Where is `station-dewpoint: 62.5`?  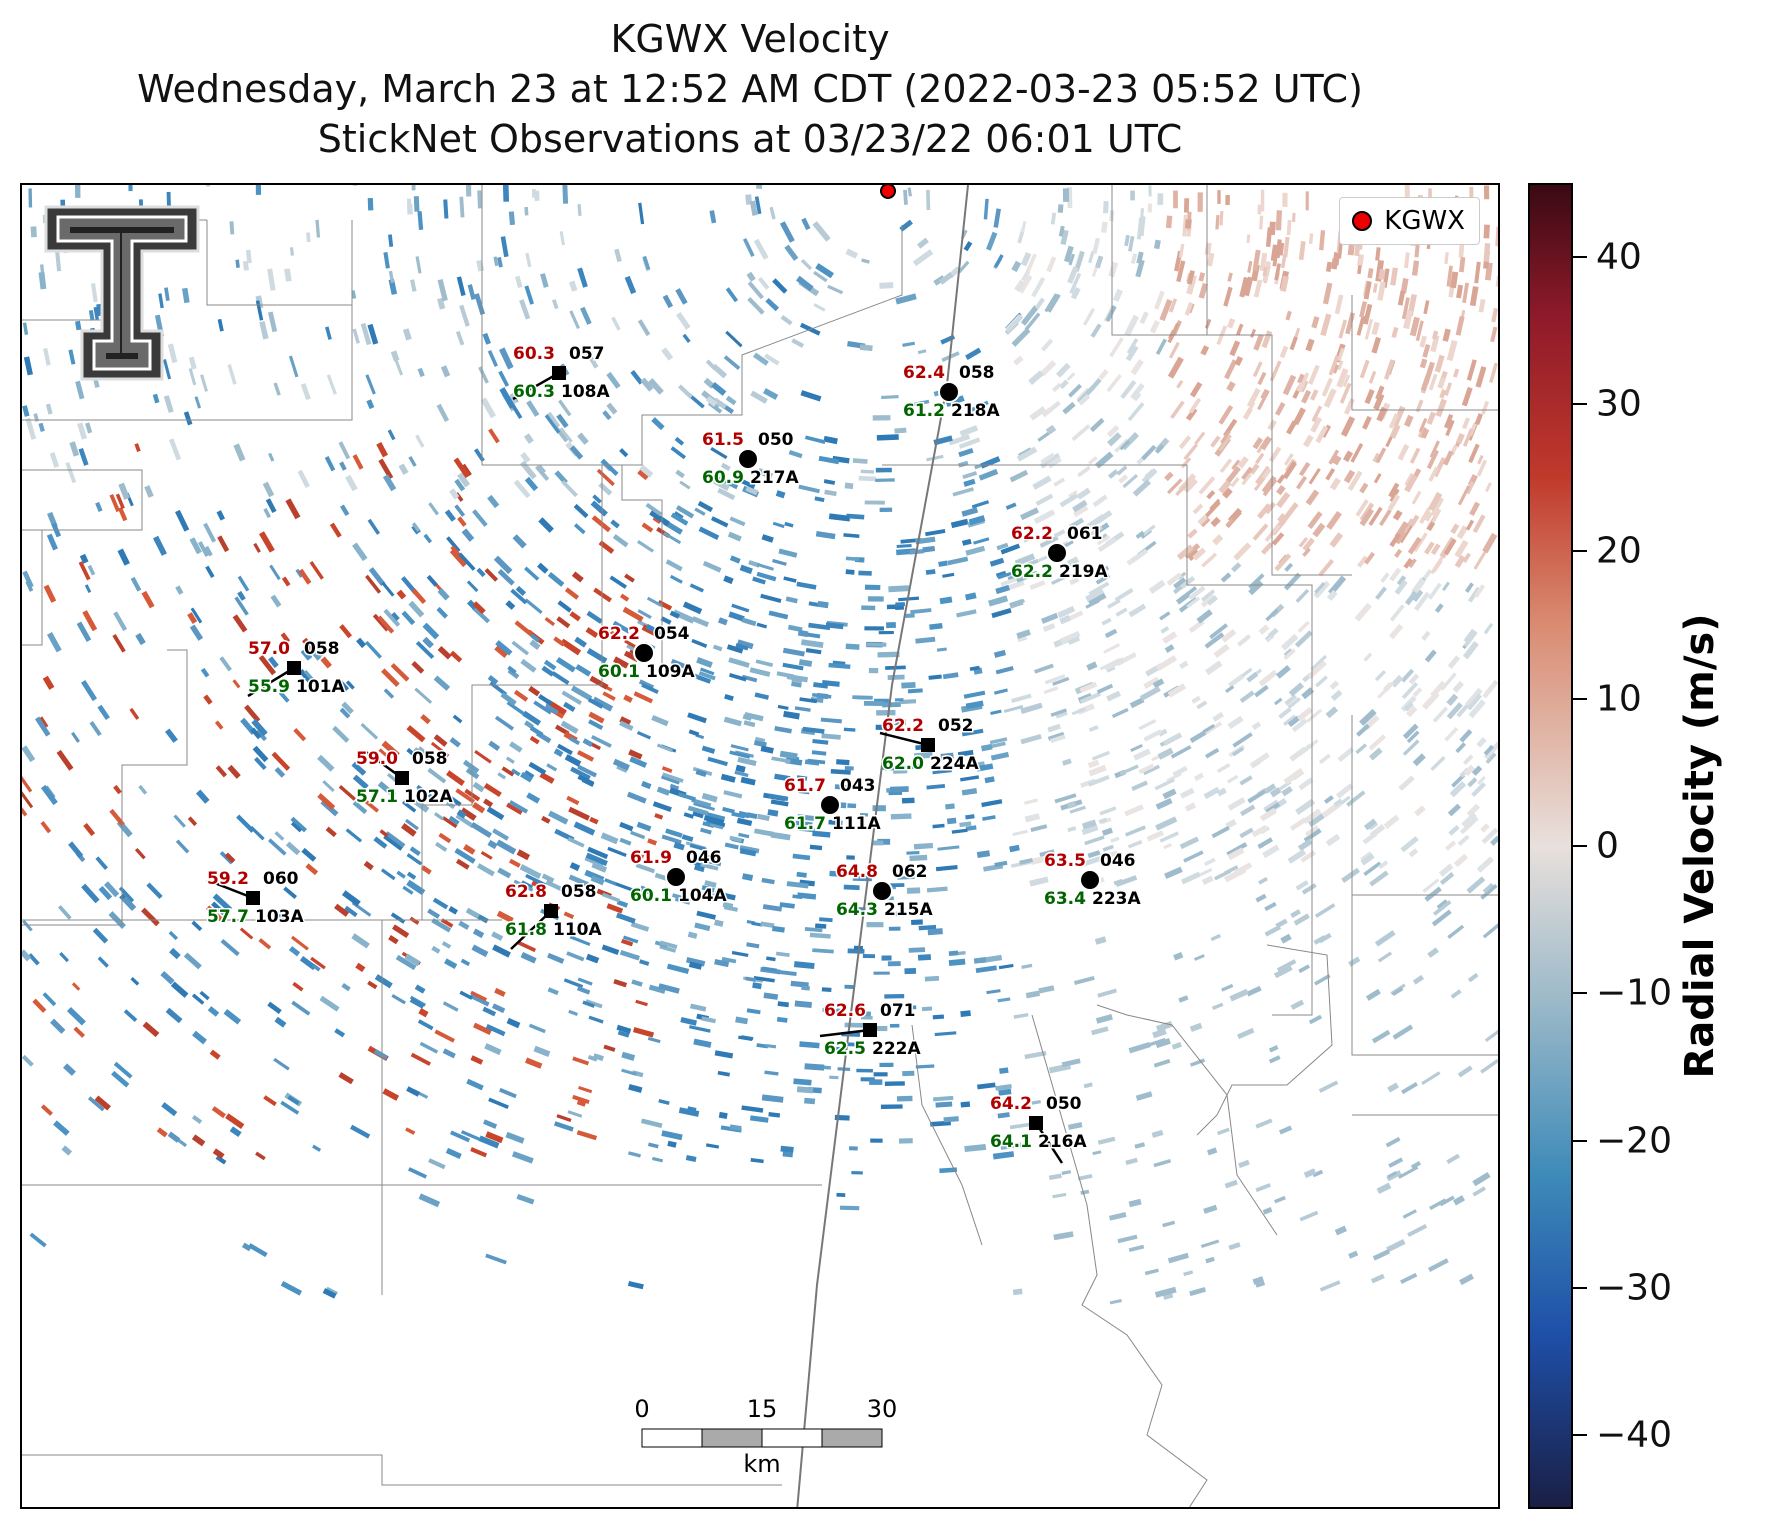
station-dewpoint: 62.5 is located at coordinates (845, 1049).